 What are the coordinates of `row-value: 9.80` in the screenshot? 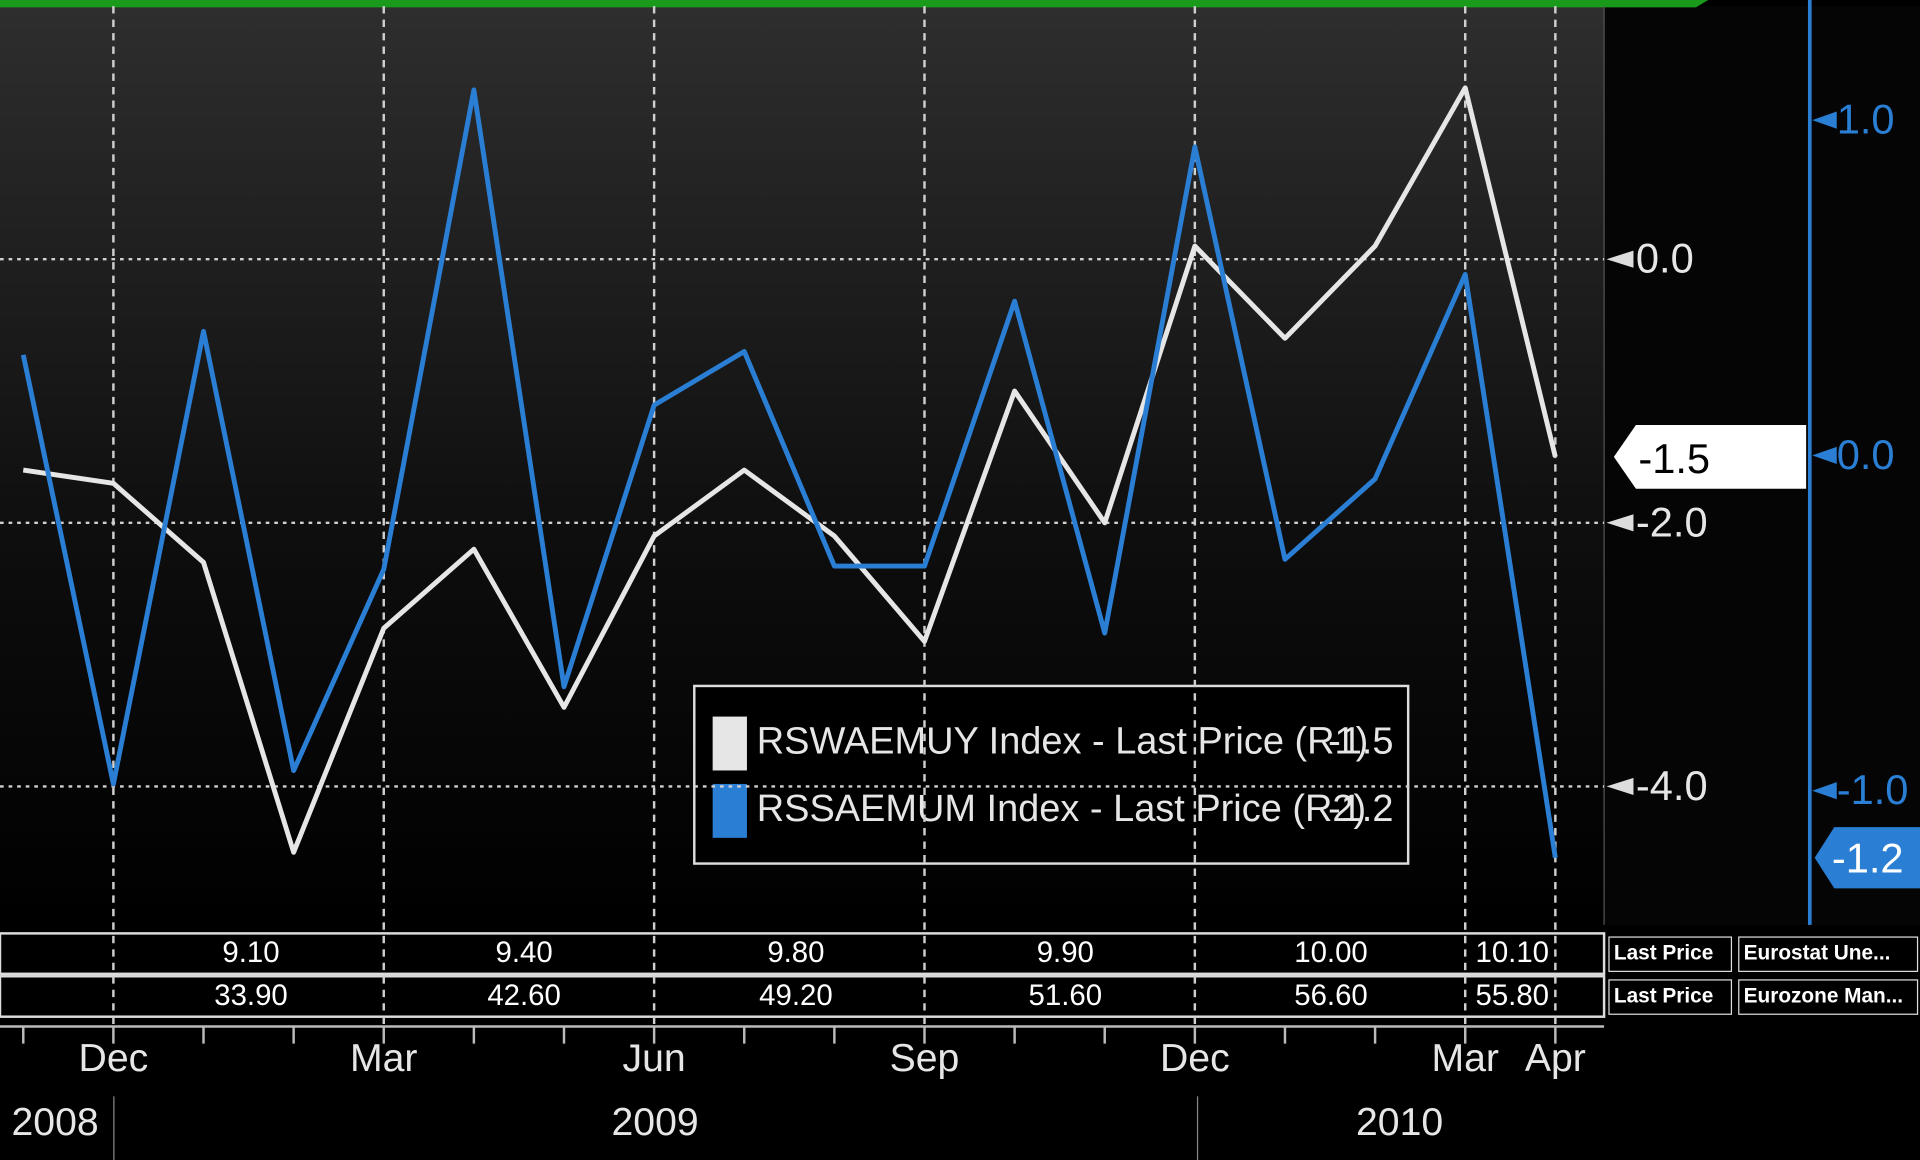 It's located at (795, 952).